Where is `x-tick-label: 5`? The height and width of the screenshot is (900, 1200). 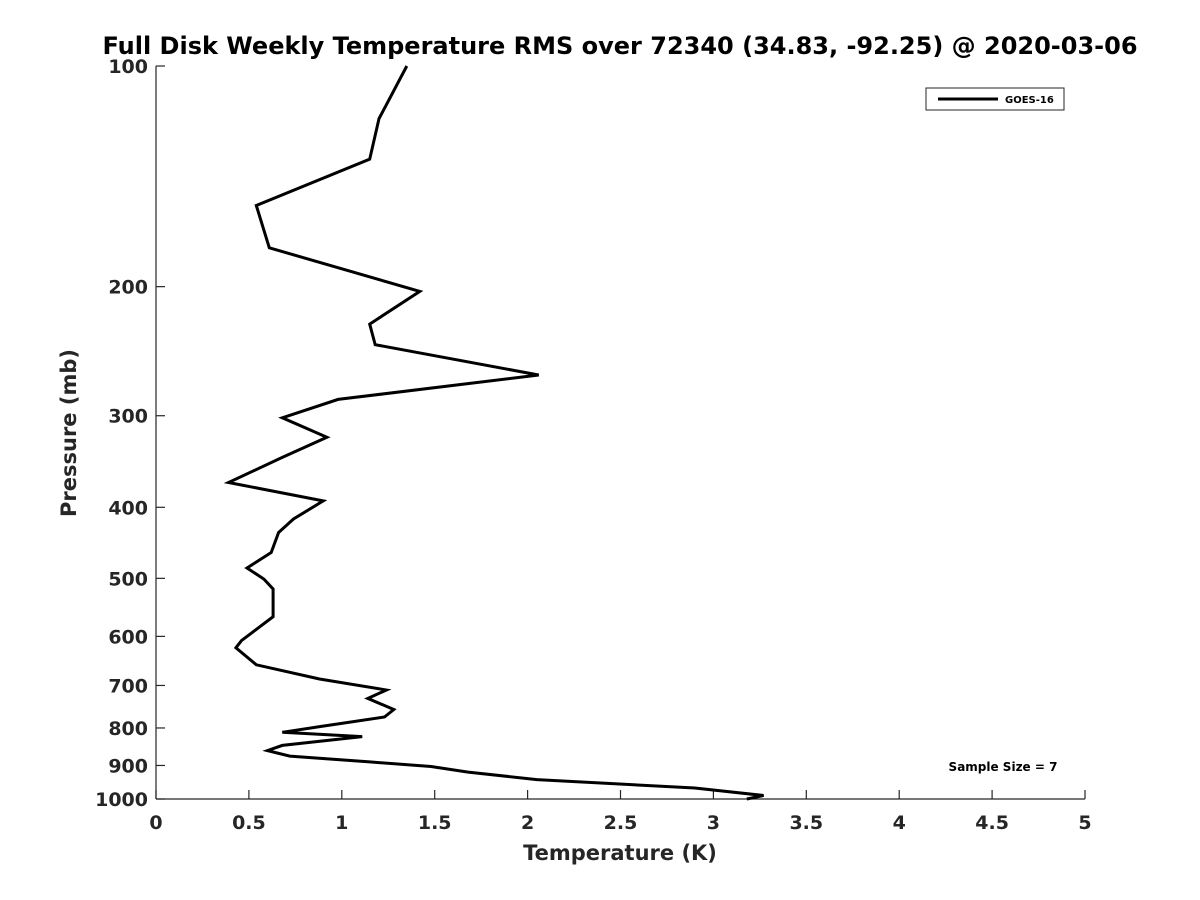
x-tick-label: 5 is located at coordinates (1084, 823).